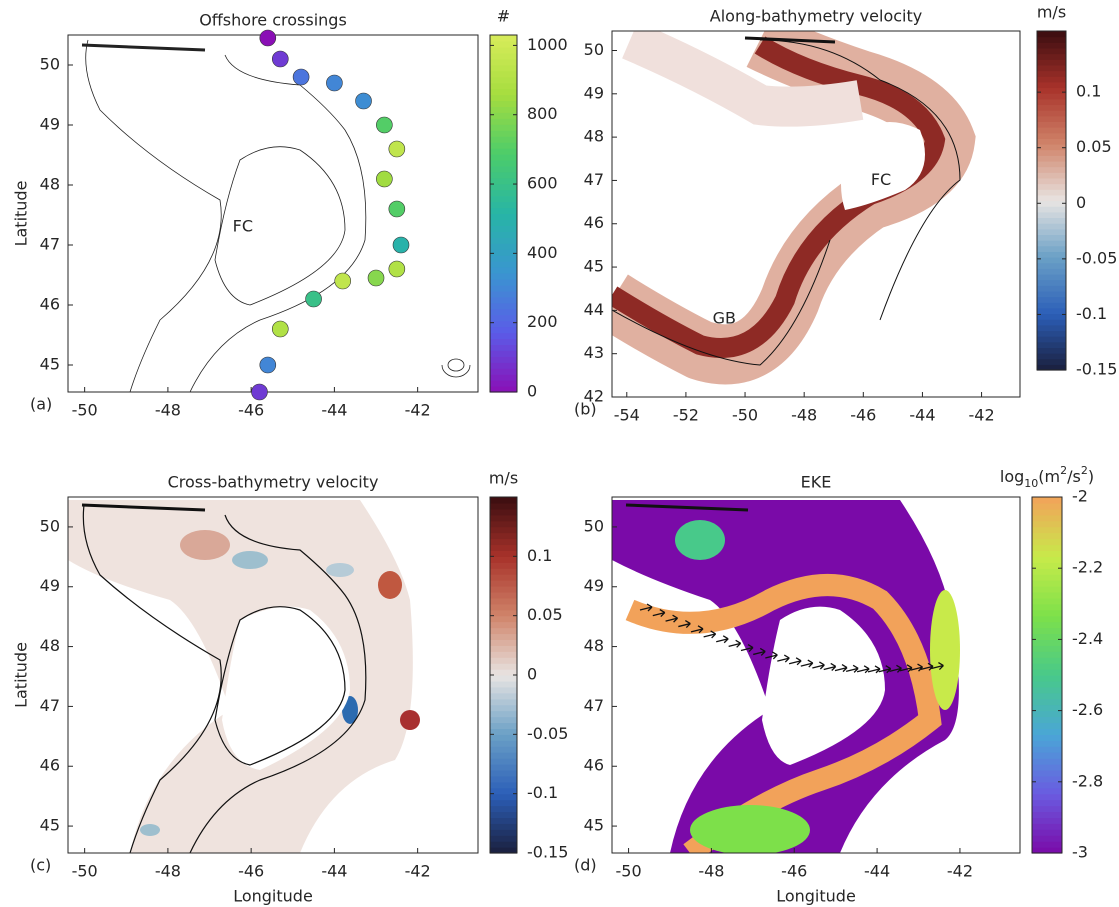 Image resolution: width=1119 pixels, height=907 pixels. Describe the element at coordinates (276, 215) in the screenshot. I see `bathymetry-contours` at that location.